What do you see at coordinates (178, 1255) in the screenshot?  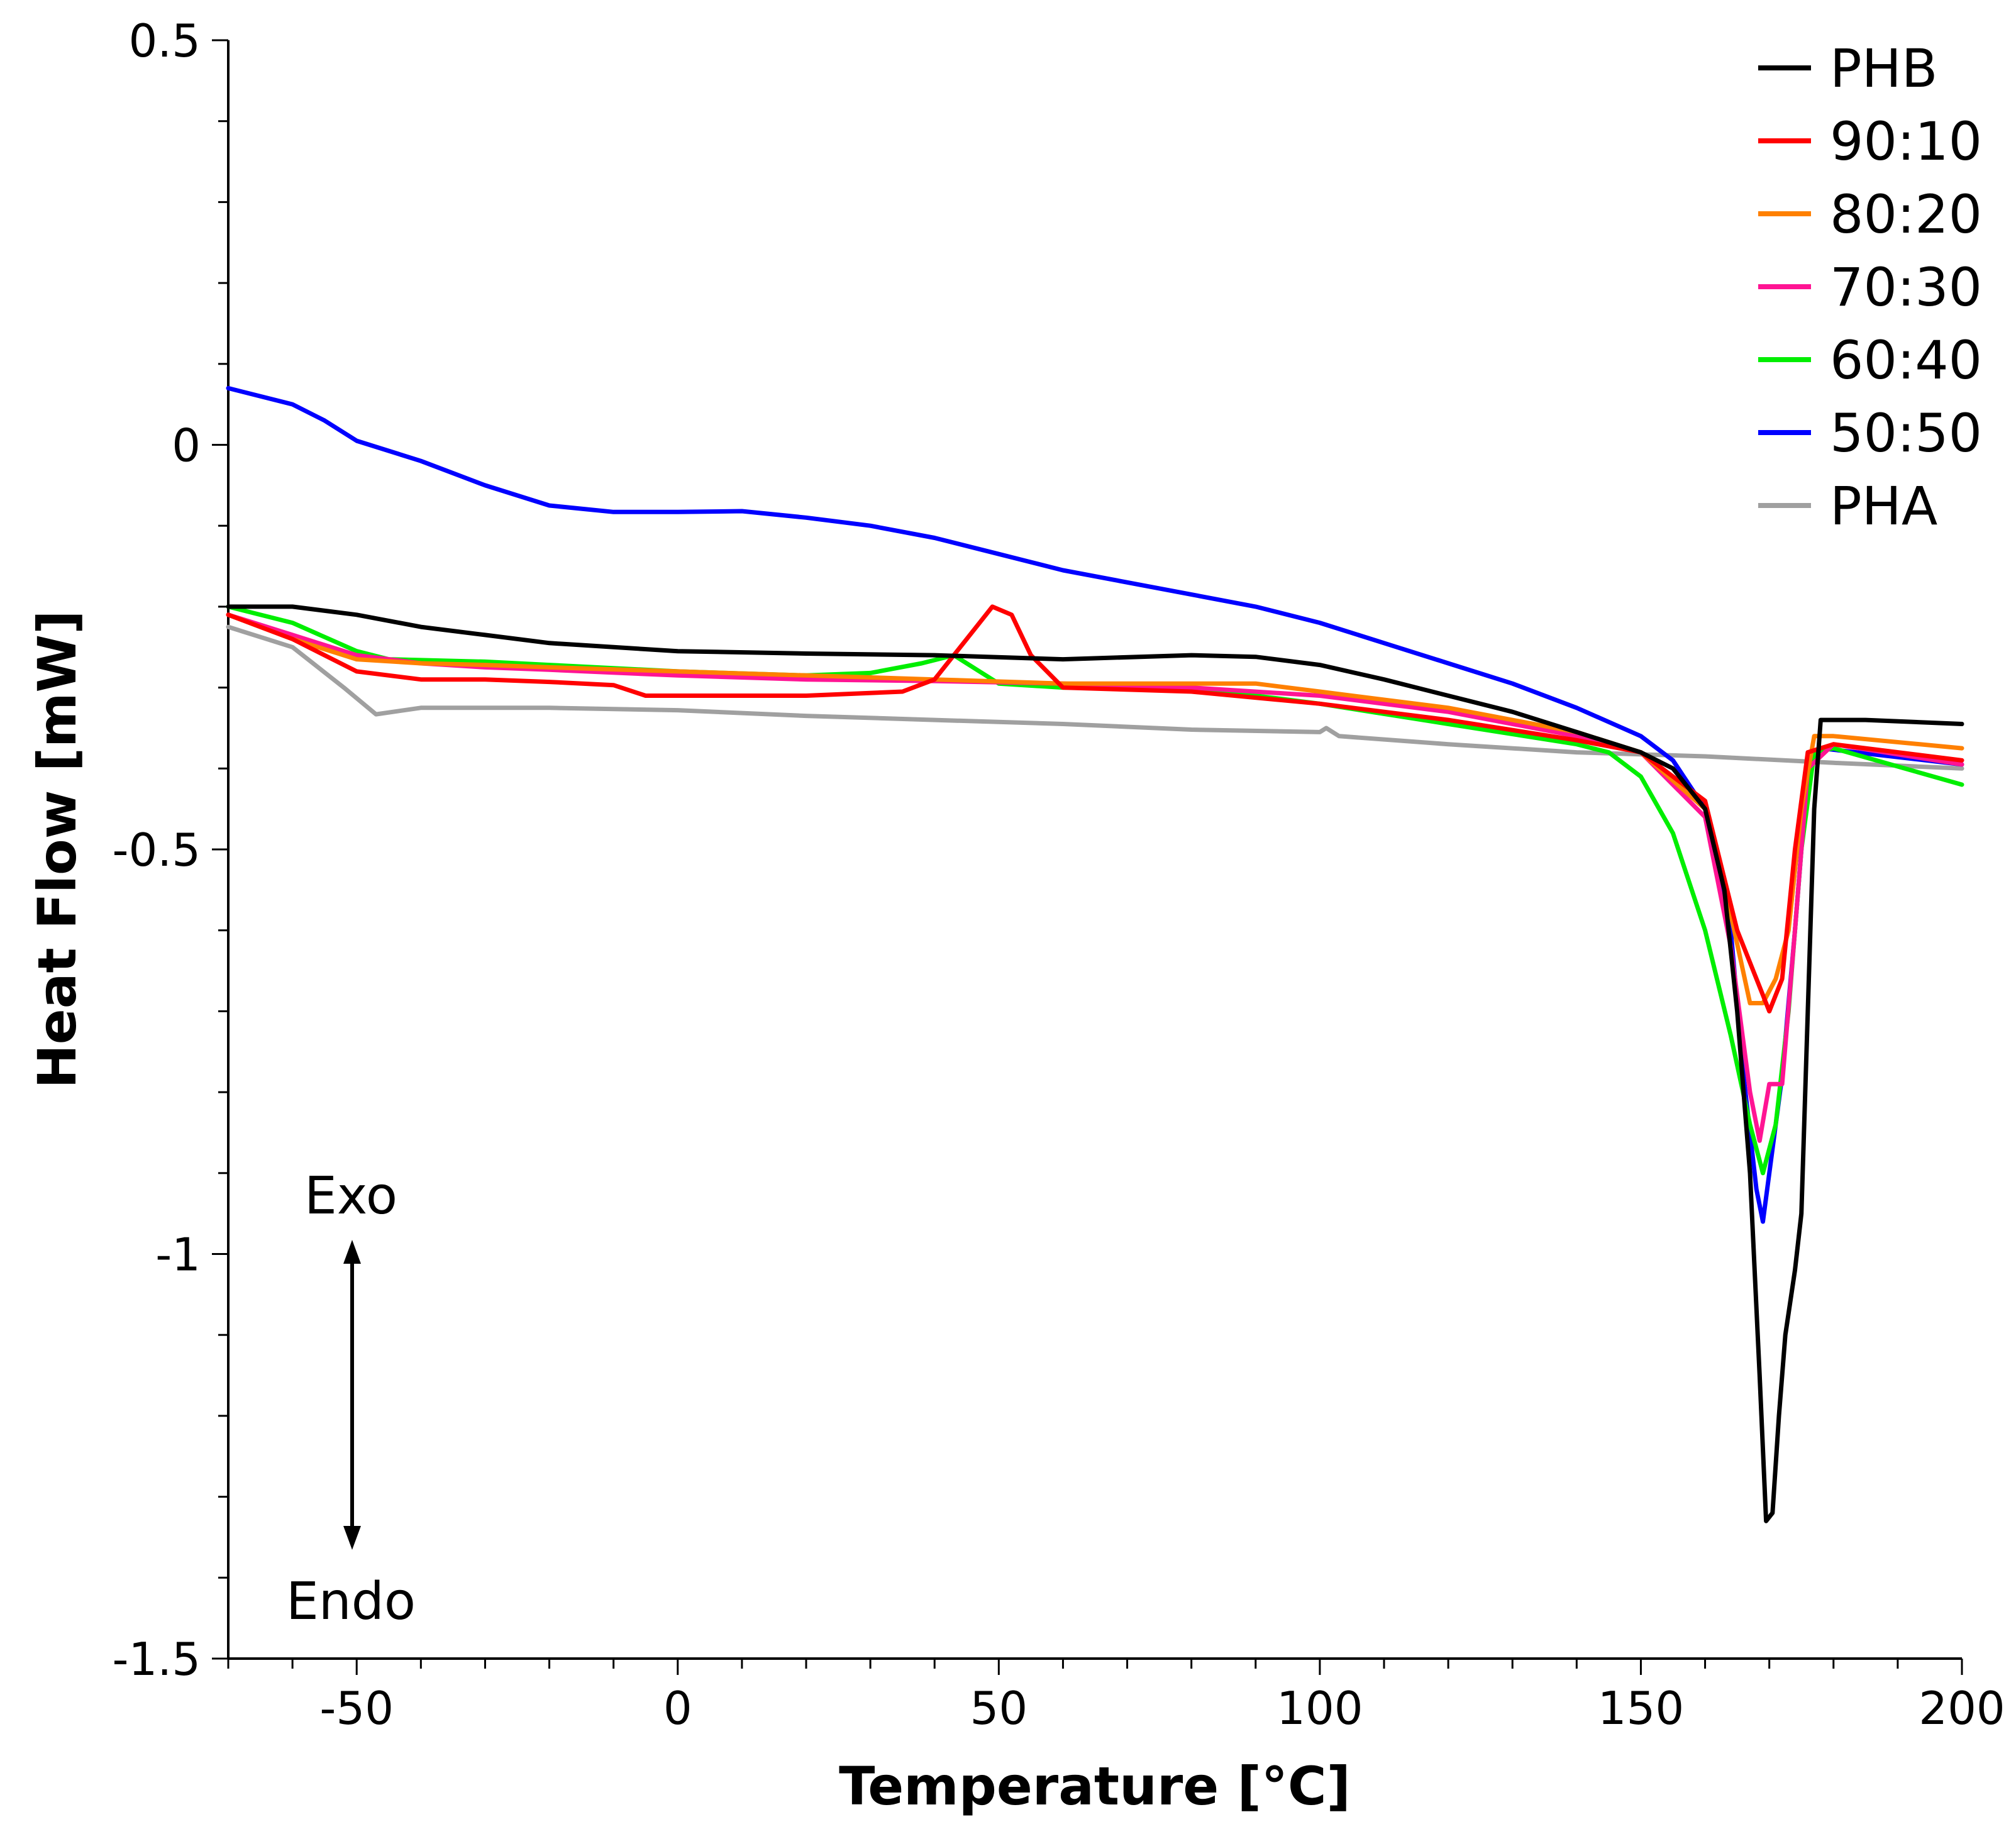 I see `y-tick-label: -1` at bounding box center [178, 1255].